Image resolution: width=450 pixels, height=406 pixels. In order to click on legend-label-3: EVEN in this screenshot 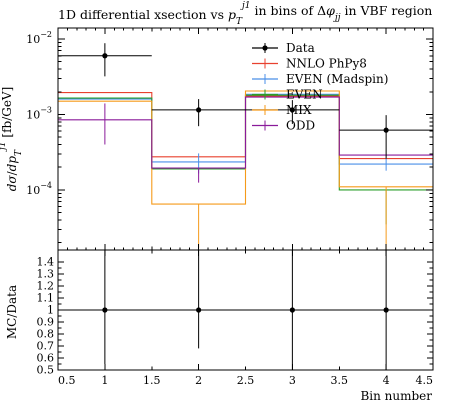, I will do `click(304, 95)`.